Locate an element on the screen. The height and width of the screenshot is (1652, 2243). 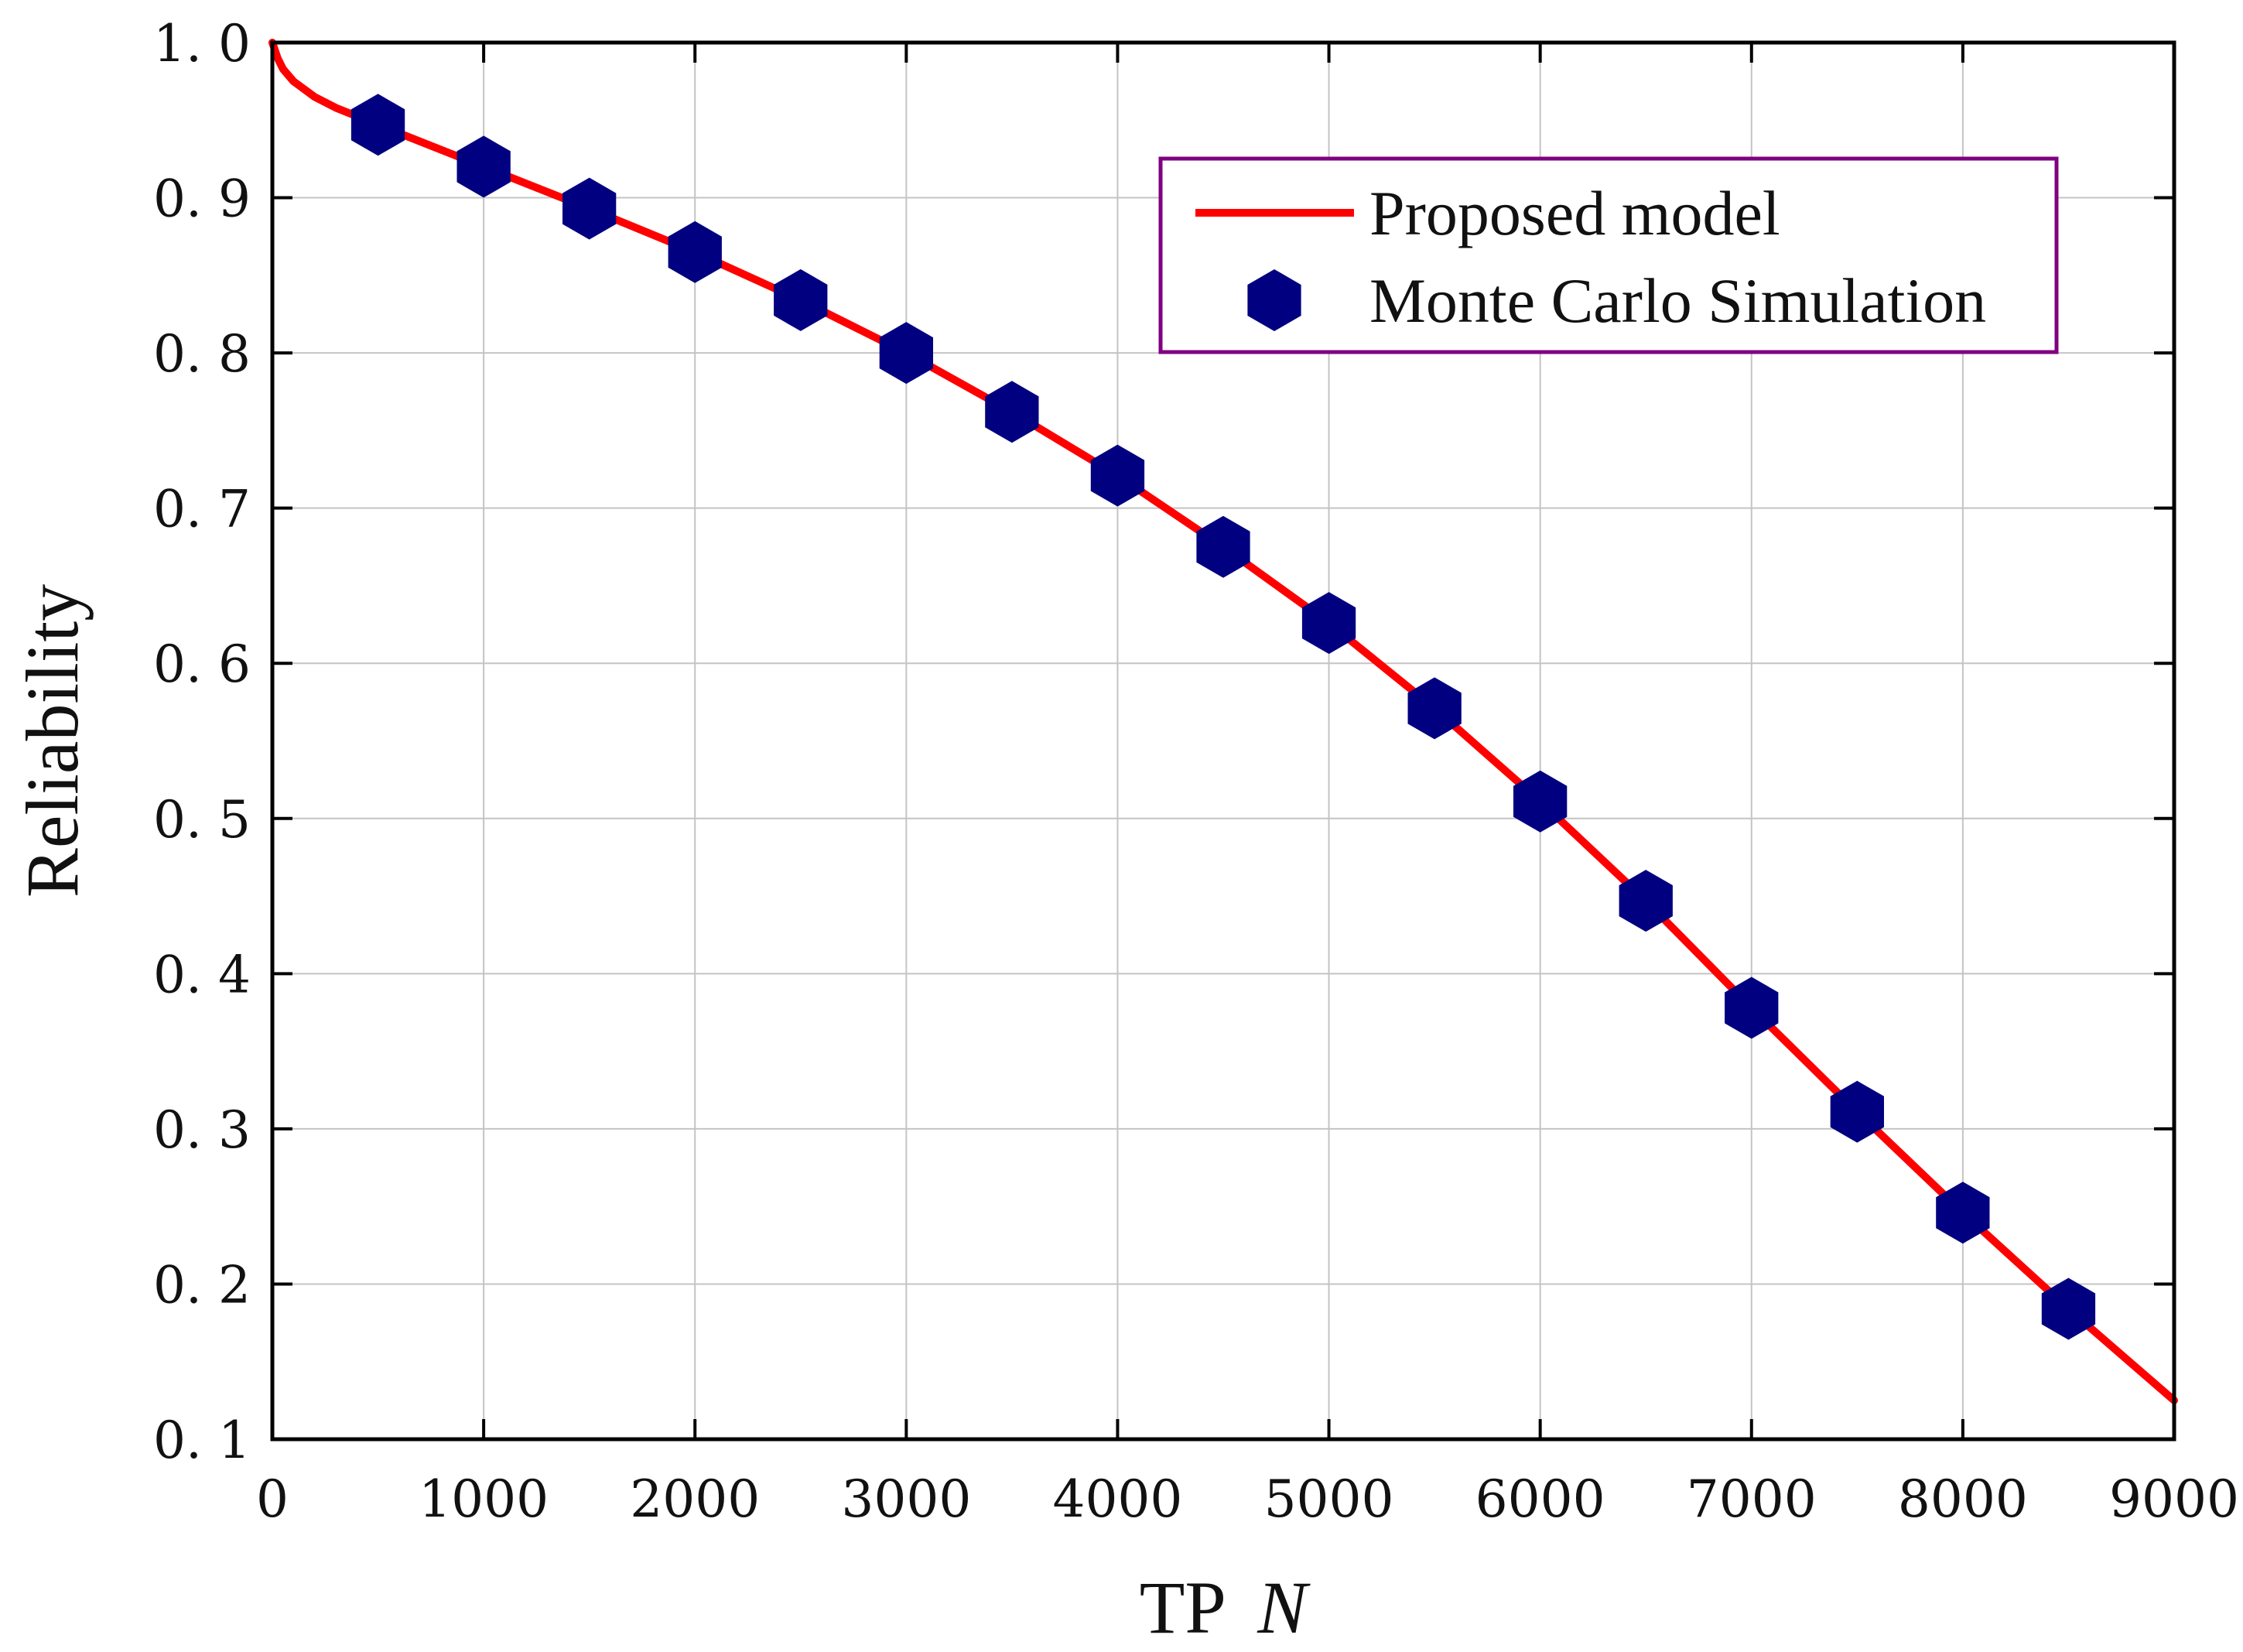
x-axis-title-variable: N is located at coordinates (1284, 1608).